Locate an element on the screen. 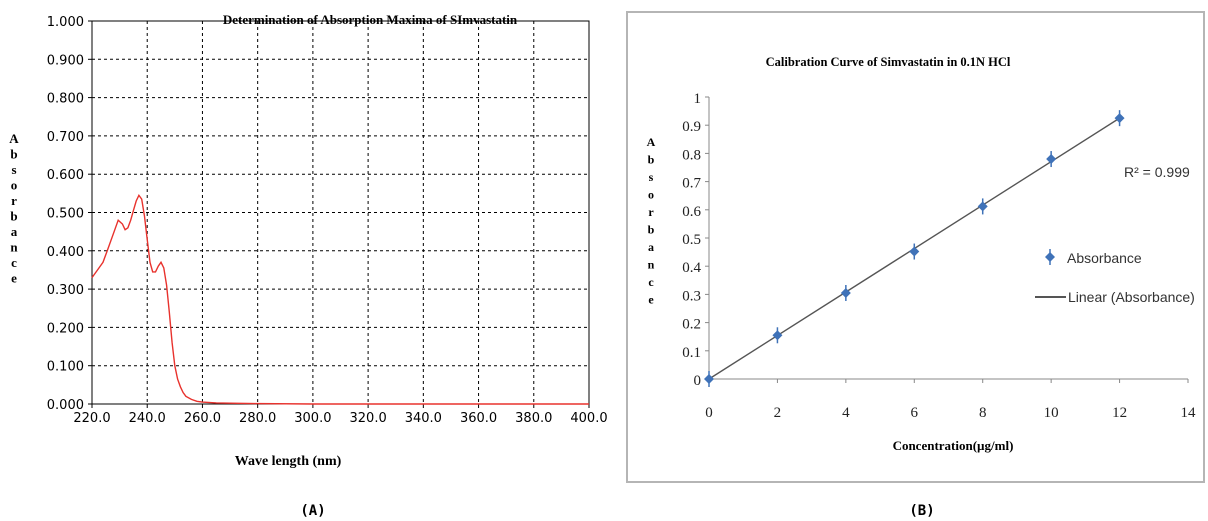  chart-a-x-tick-label: 400.0 is located at coordinates (588, 418).